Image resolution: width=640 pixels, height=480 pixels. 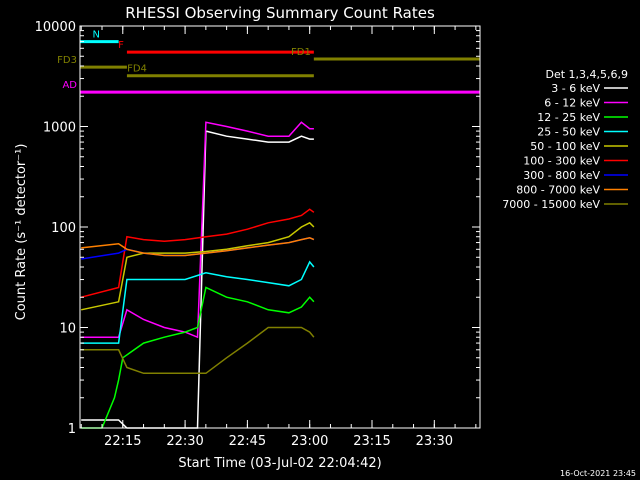 What do you see at coordinates (371, 441) in the screenshot?
I see `x-tick-label: 23:15` at bounding box center [371, 441].